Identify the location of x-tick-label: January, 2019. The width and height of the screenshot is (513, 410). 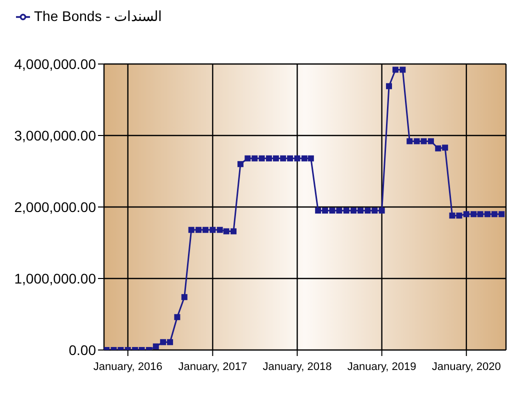
(381, 367).